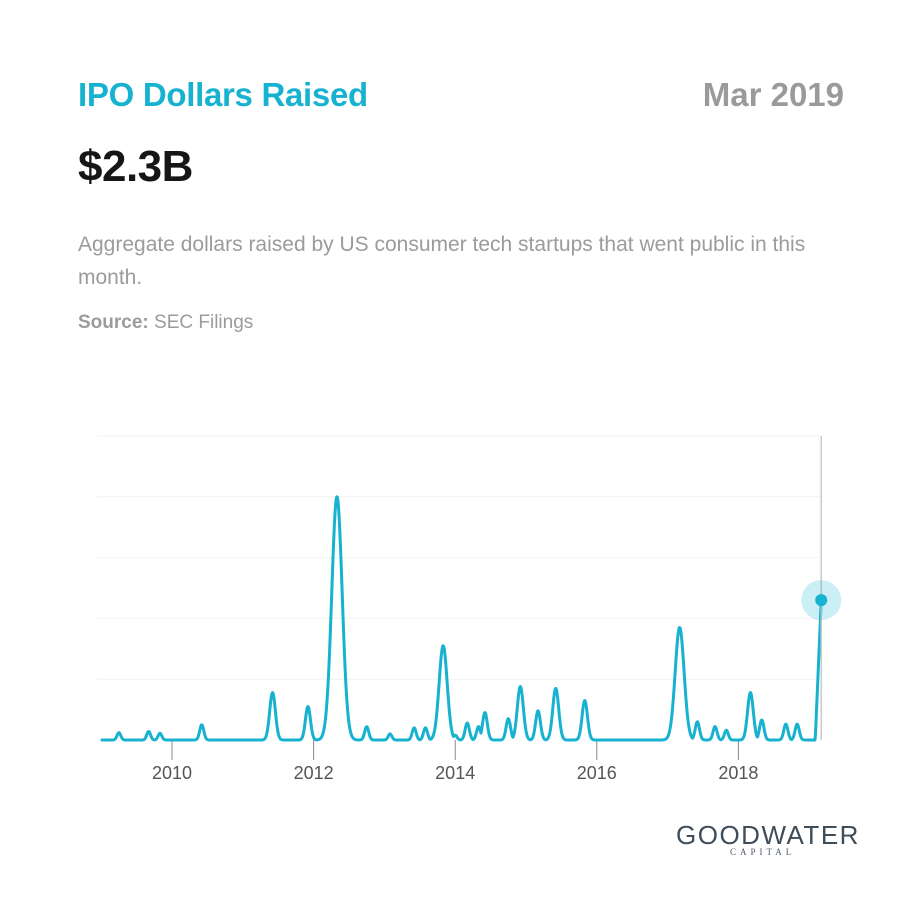  Describe the element at coordinates (763, 852) in the screenshot. I see `logo-subtitle: CAPITAL` at that location.